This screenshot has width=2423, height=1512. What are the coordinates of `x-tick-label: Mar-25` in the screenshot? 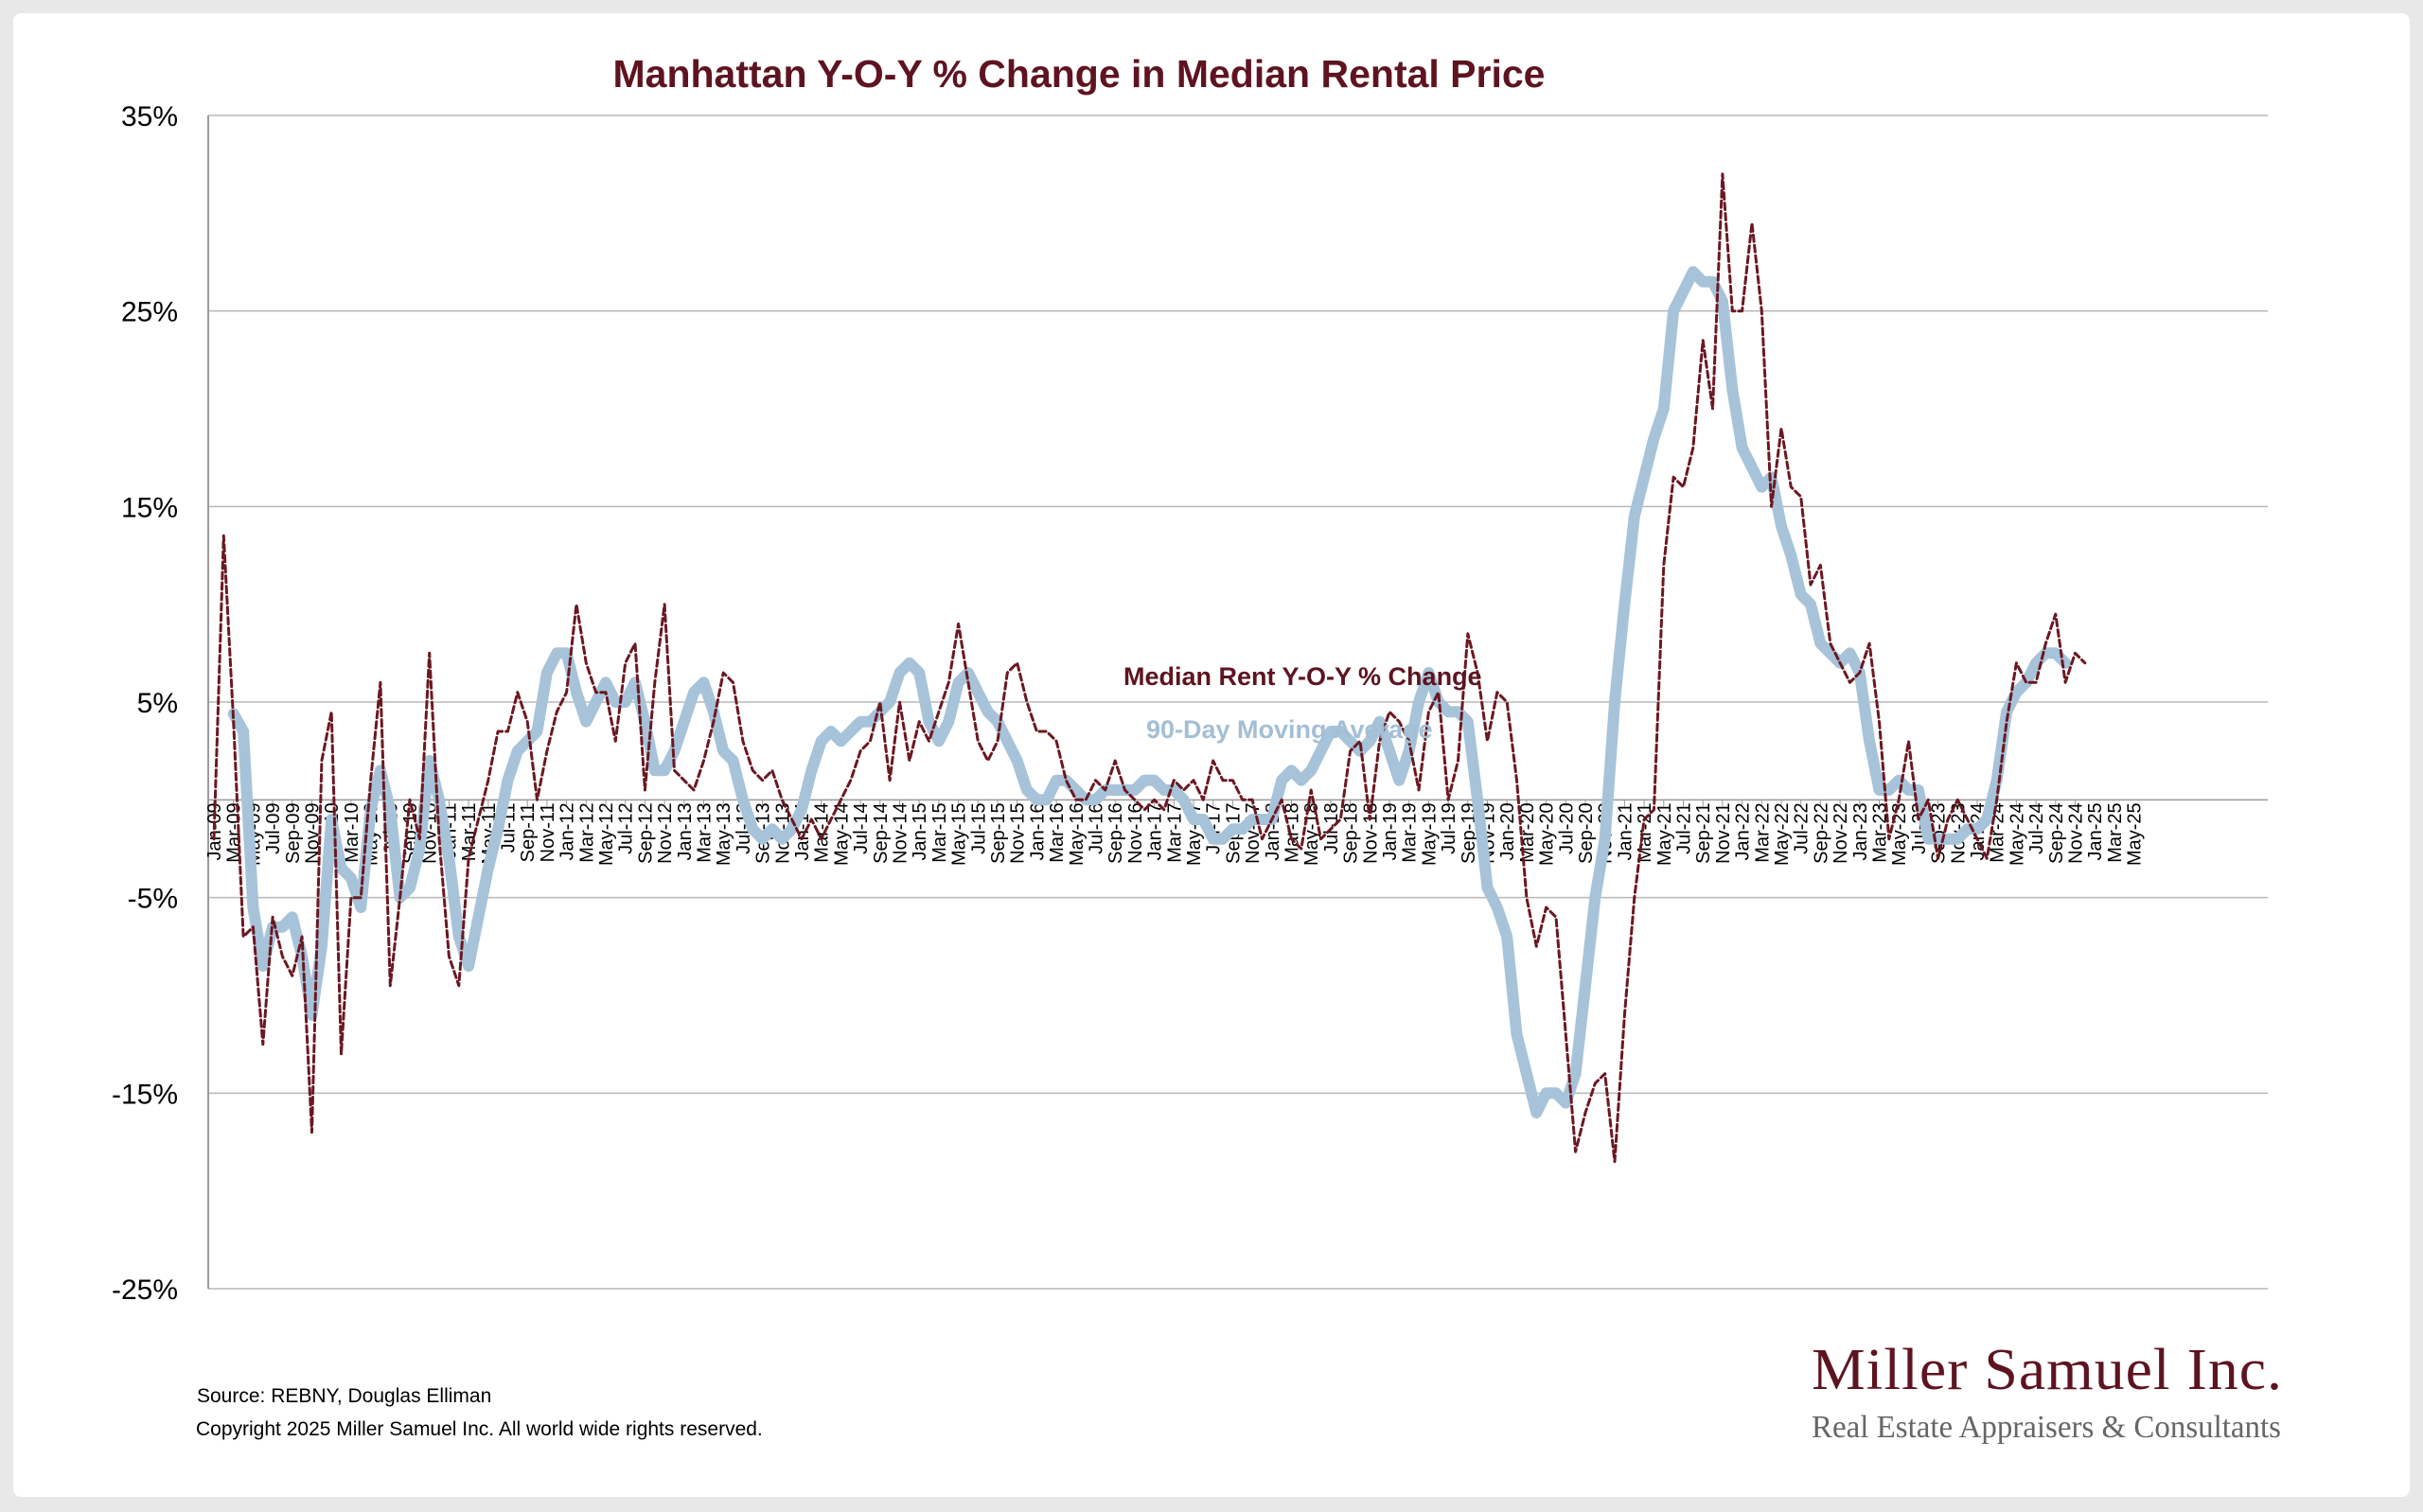 It's located at (2115, 832).